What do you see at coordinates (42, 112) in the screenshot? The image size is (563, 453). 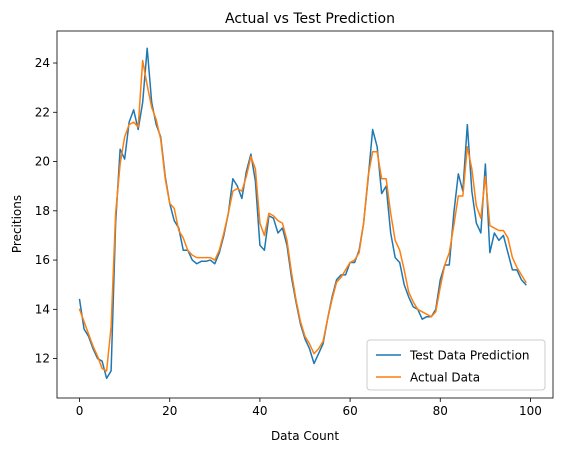 I see `y-tick-label: 22` at bounding box center [42, 112].